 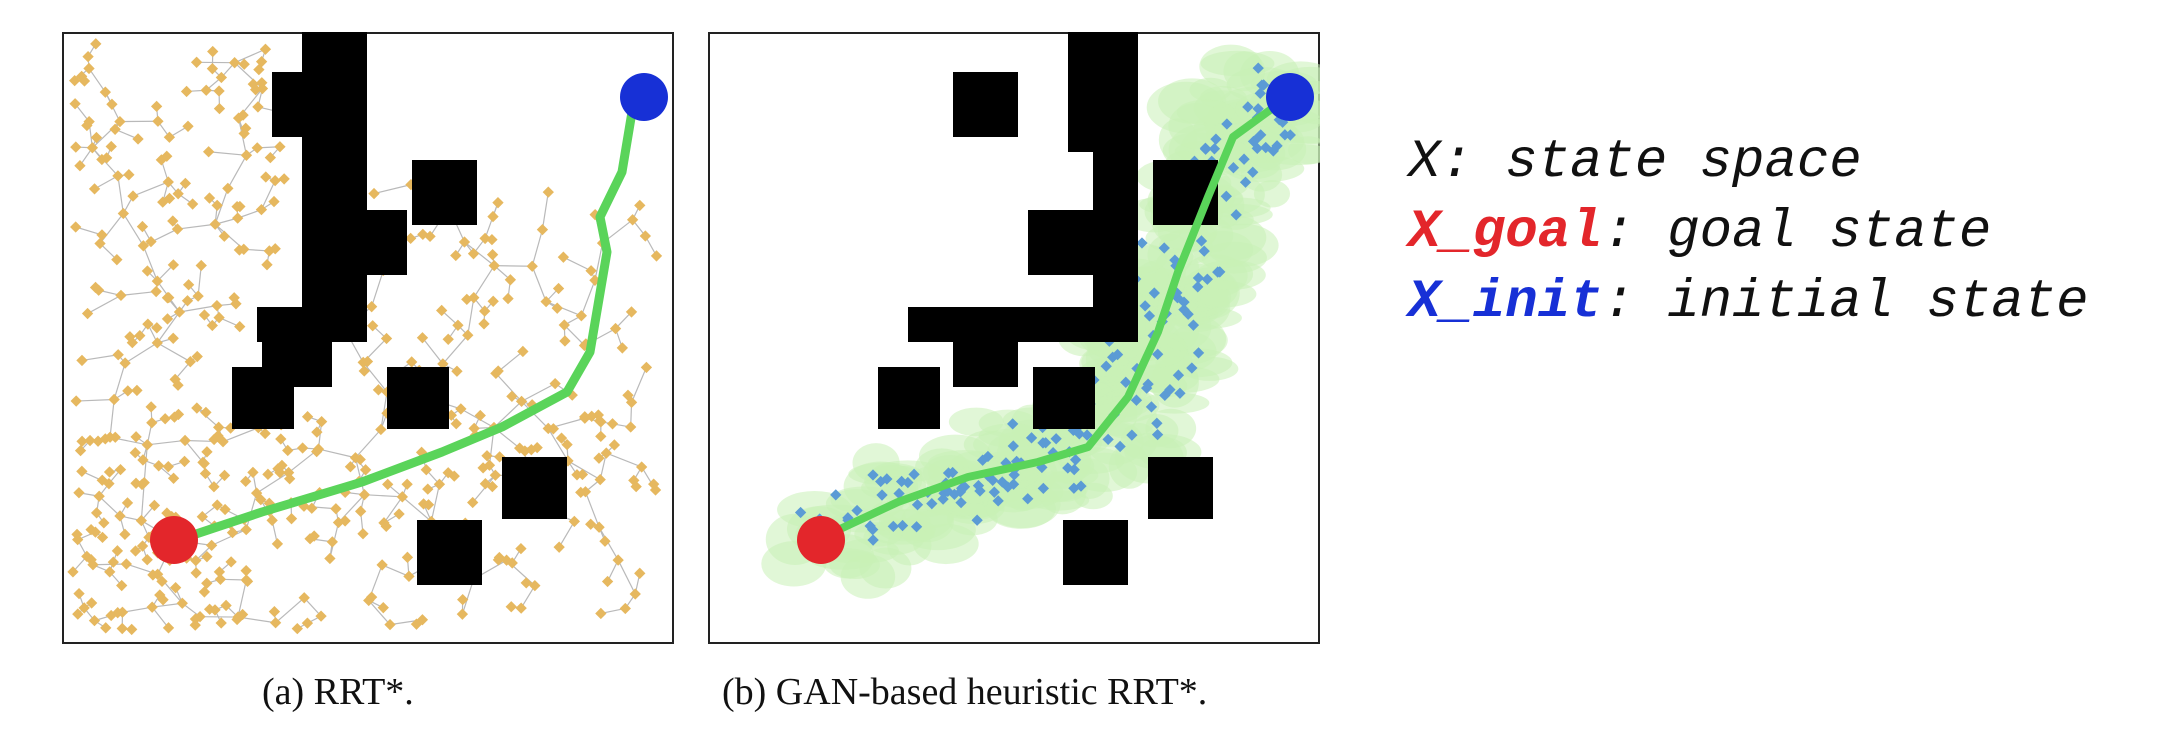 What do you see at coordinates (174, 540) in the screenshot?
I see `start-node` at bounding box center [174, 540].